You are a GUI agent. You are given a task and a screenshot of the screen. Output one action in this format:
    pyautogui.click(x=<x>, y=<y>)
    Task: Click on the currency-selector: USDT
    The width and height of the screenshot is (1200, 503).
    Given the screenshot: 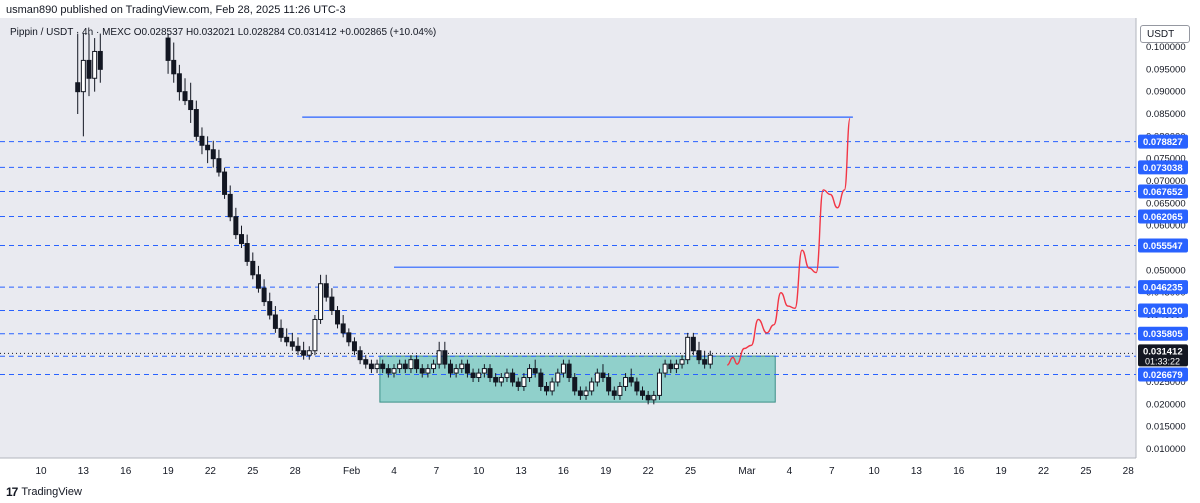 What is the action you would take?
    pyautogui.click(x=1165, y=34)
    